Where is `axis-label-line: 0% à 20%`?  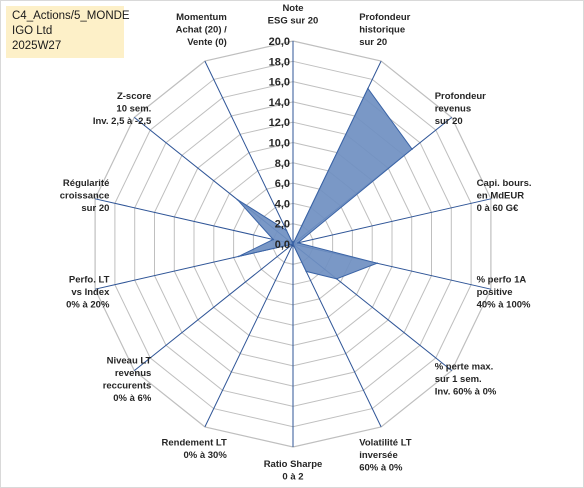 axis-label-line: 0% à 20% is located at coordinates (88, 305).